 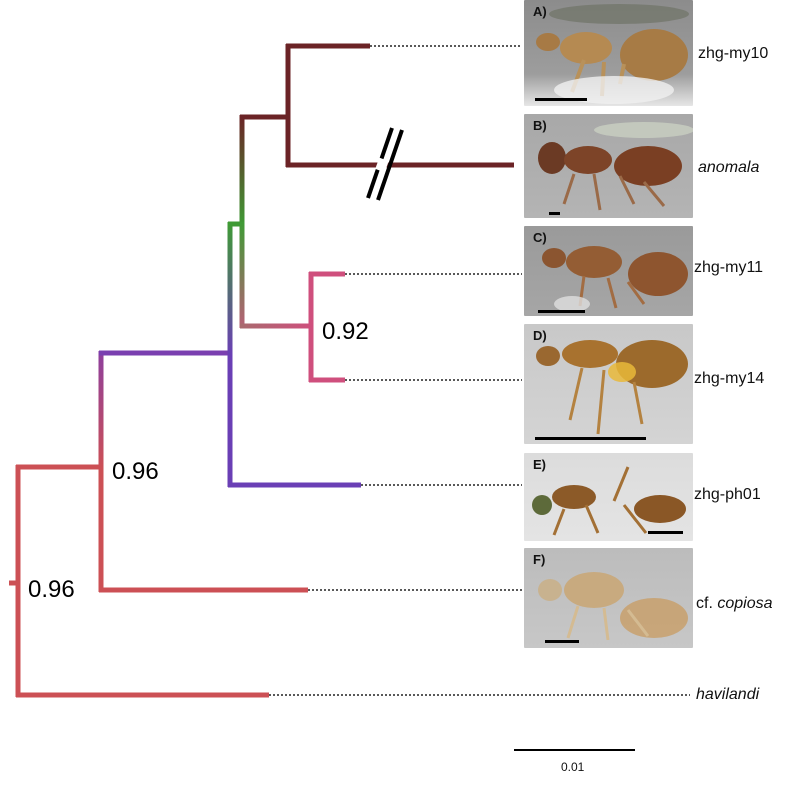 What do you see at coordinates (727, 494) in the screenshot?
I see `tip-label-zhg-ph01: zhg-ph01` at bounding box center [727, 494].